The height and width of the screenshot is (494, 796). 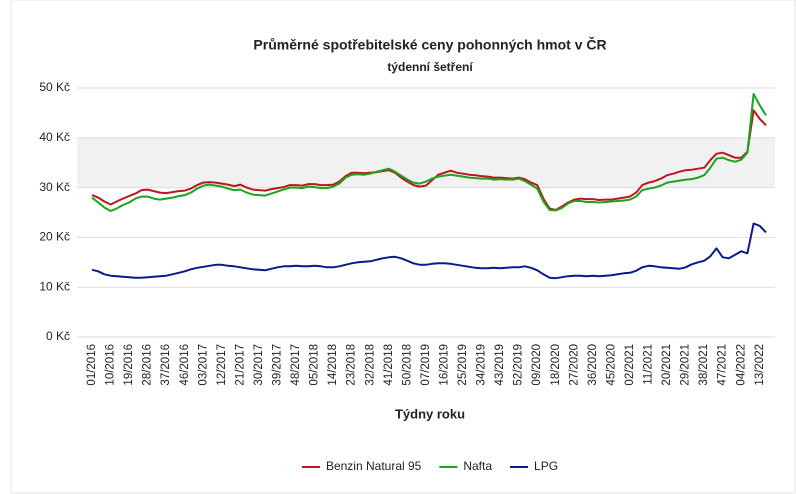 I want to click on y-tick-label: 10 Kč, so click(x=54, y=286).